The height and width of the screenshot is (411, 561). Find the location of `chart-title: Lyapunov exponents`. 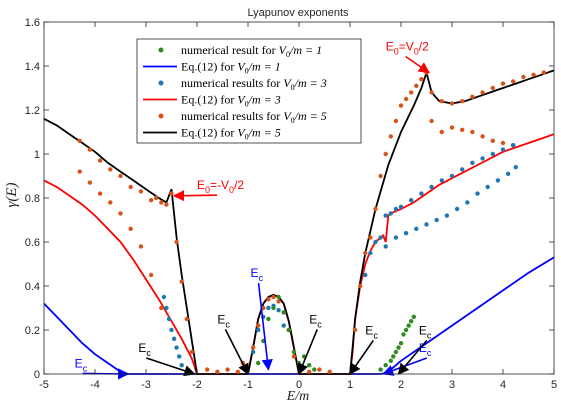

chart-title: Lyapunov exponents is located at coordinates (298, 13).